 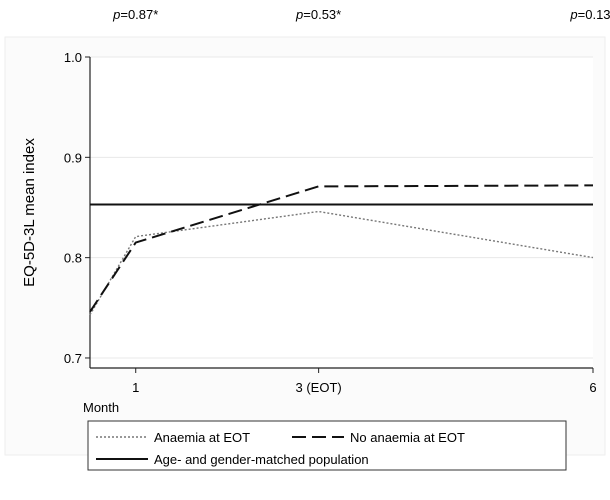 What do you see at coordinates (202, 437) in the screenshot?
I see `legend-label: Anaemia at EOT` at bounding box center [202, 437].